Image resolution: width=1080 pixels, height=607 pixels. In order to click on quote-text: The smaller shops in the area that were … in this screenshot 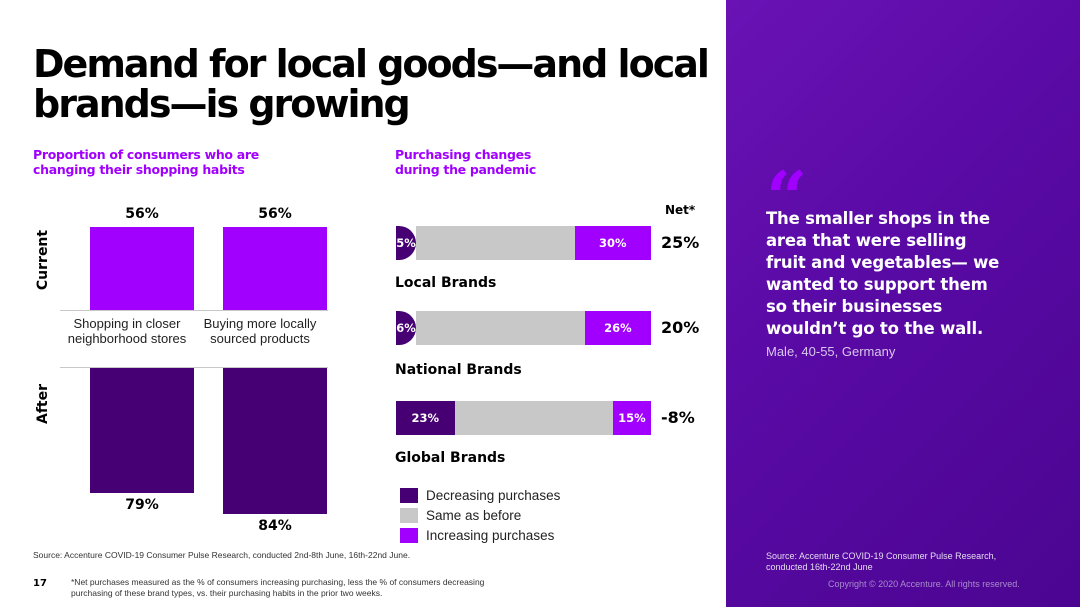, I will do `click(883, 273)`.